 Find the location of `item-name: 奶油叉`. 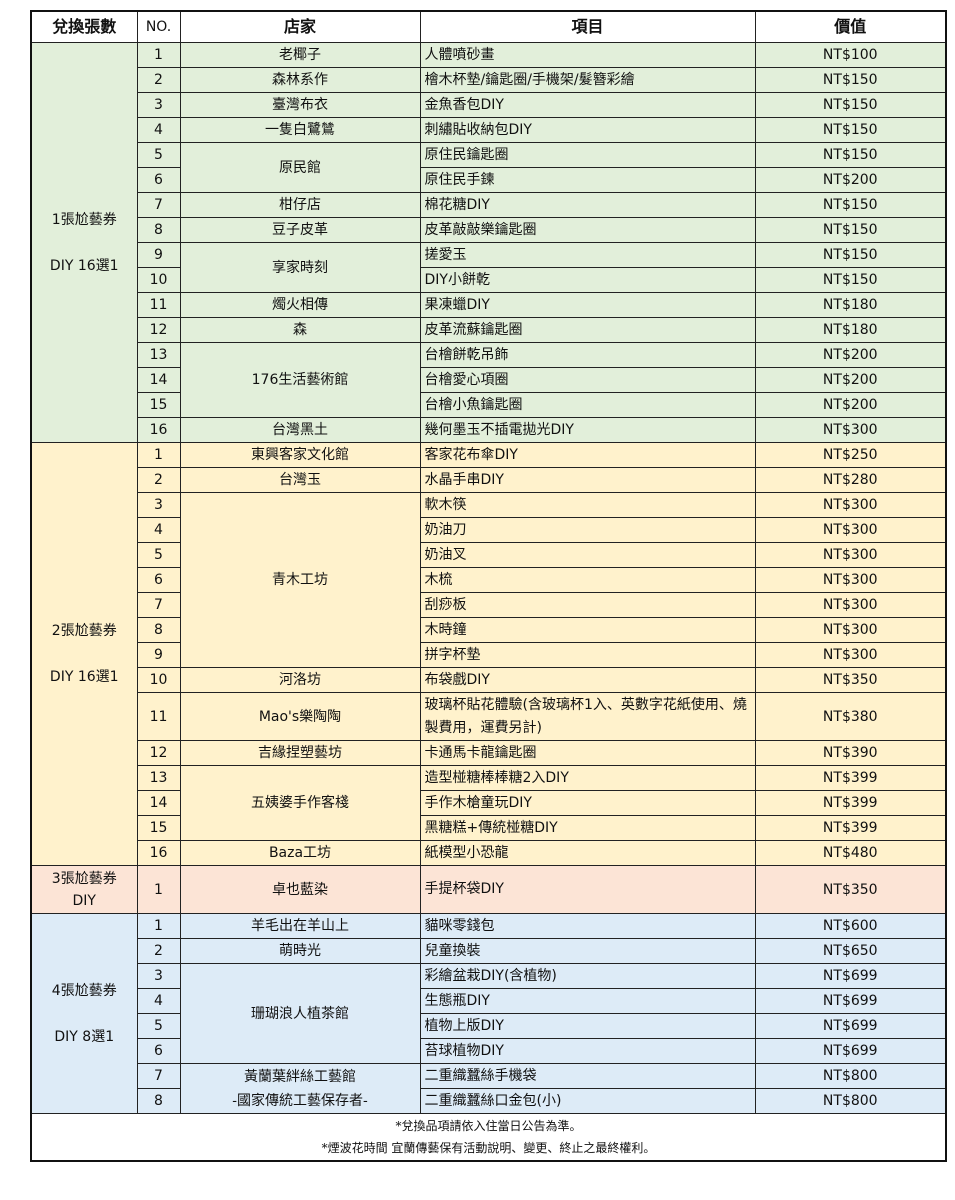

item-name: 奶油叉 is located at coordinates (587, 555).